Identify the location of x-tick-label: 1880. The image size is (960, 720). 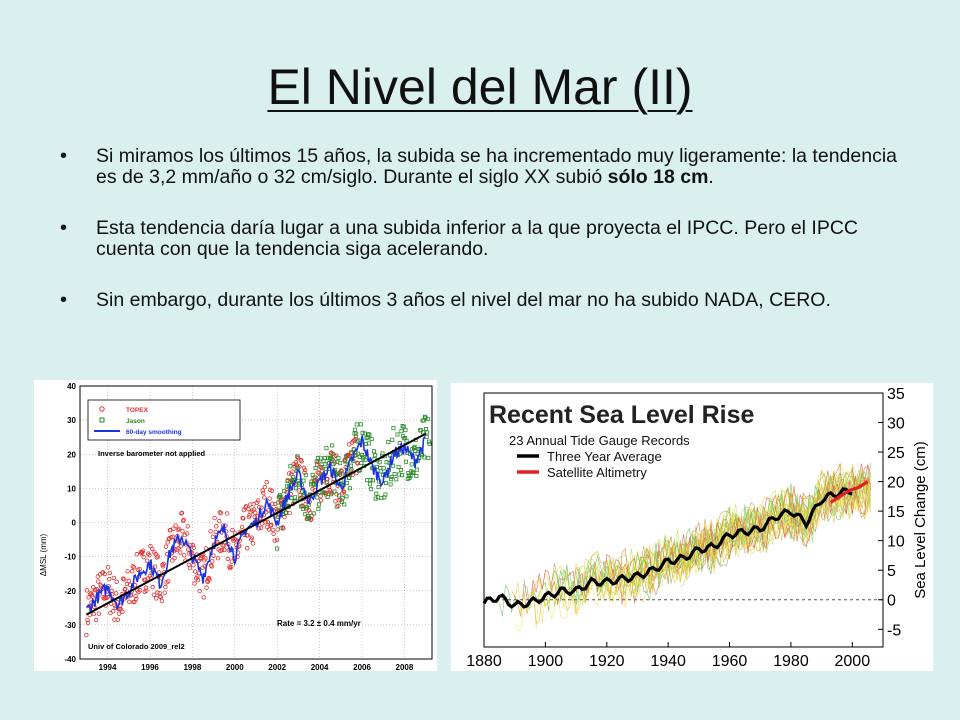
(484, 661).